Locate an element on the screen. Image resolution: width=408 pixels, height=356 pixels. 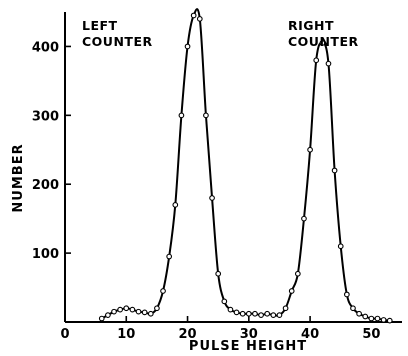
y-tick-label-0: 100 is located at coordinates (45, 254).